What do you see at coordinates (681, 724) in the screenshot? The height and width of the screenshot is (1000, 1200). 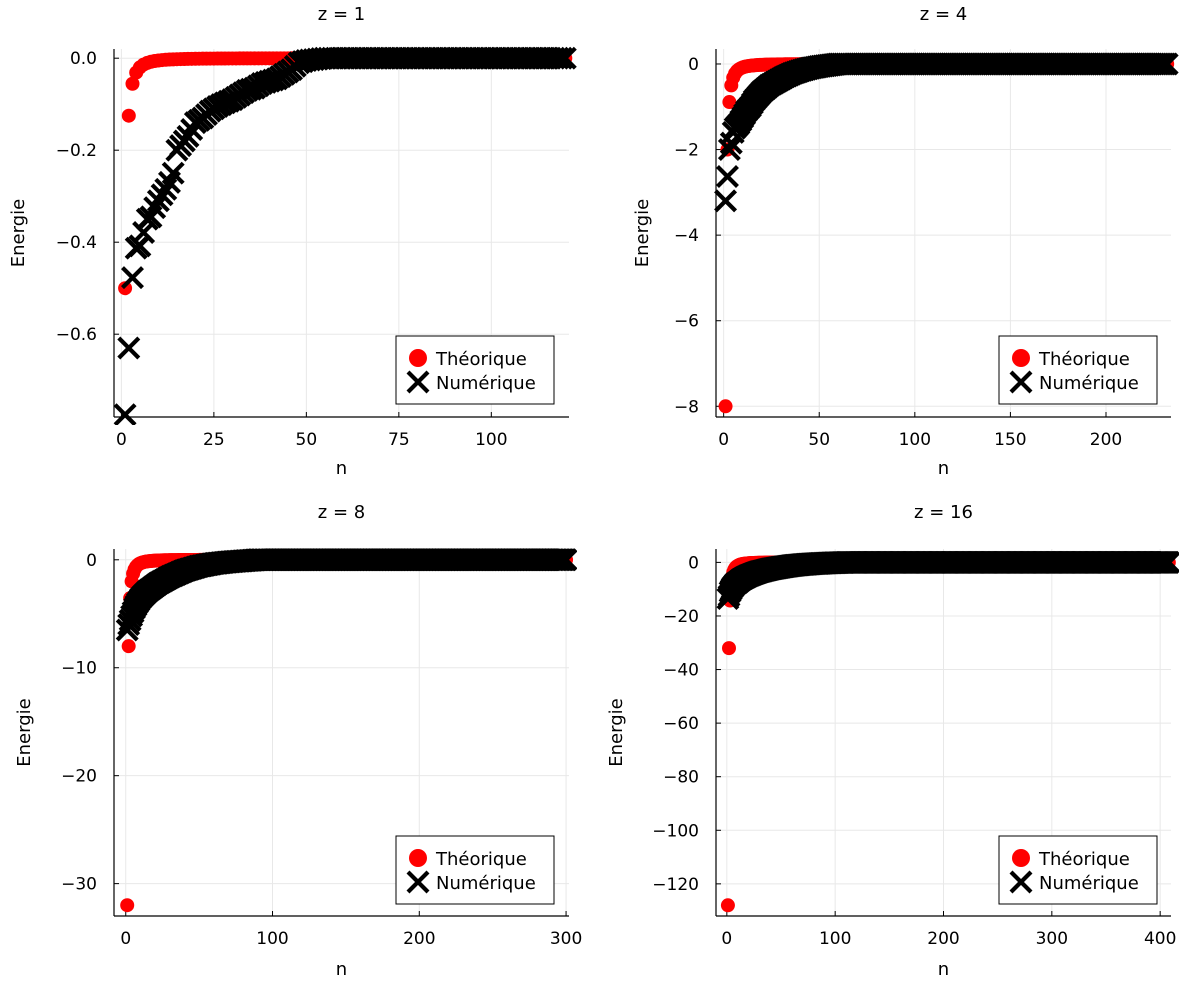 I see `y-tick-label: −60` at bounding box center [681, 724].